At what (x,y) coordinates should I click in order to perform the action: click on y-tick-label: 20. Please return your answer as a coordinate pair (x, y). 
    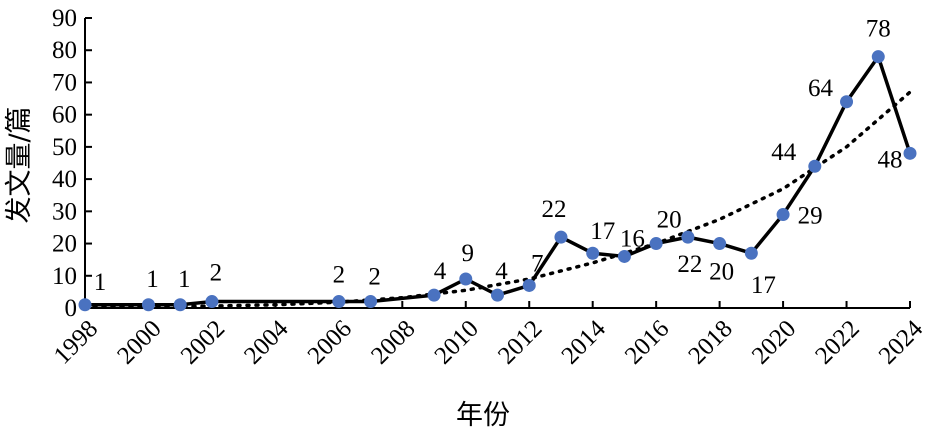
    Looking at the image, I should click on (64, 244).